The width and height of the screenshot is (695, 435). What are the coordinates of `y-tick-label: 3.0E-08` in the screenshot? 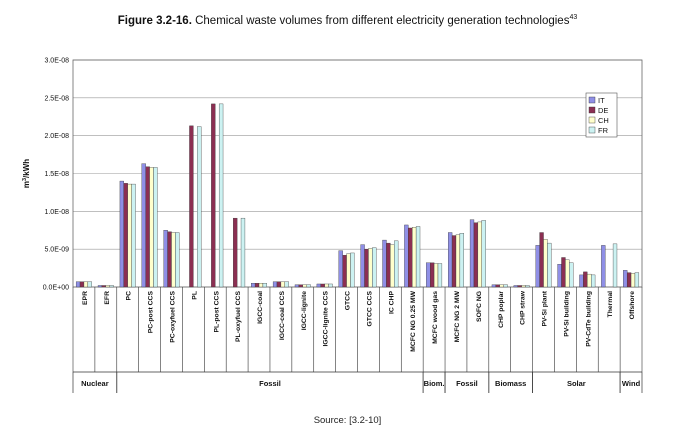 It's located at (56, 61).